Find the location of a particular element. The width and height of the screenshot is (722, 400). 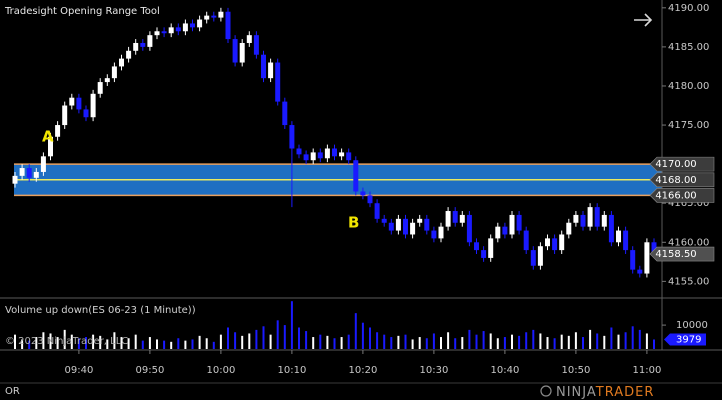

y-tick-label: 4165.00 is located at coordinates (688, 203).